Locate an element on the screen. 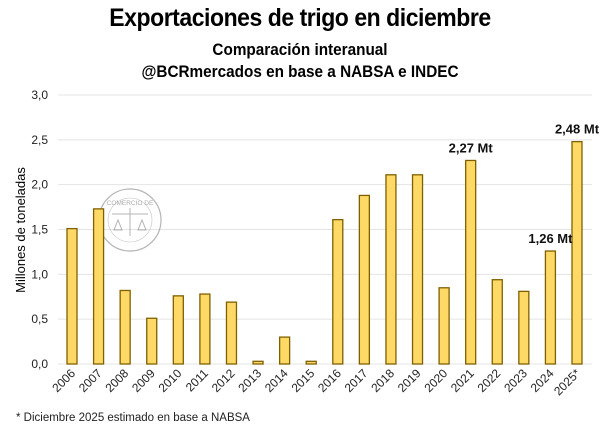  bar-2020 is located at coordinates (444, 326).